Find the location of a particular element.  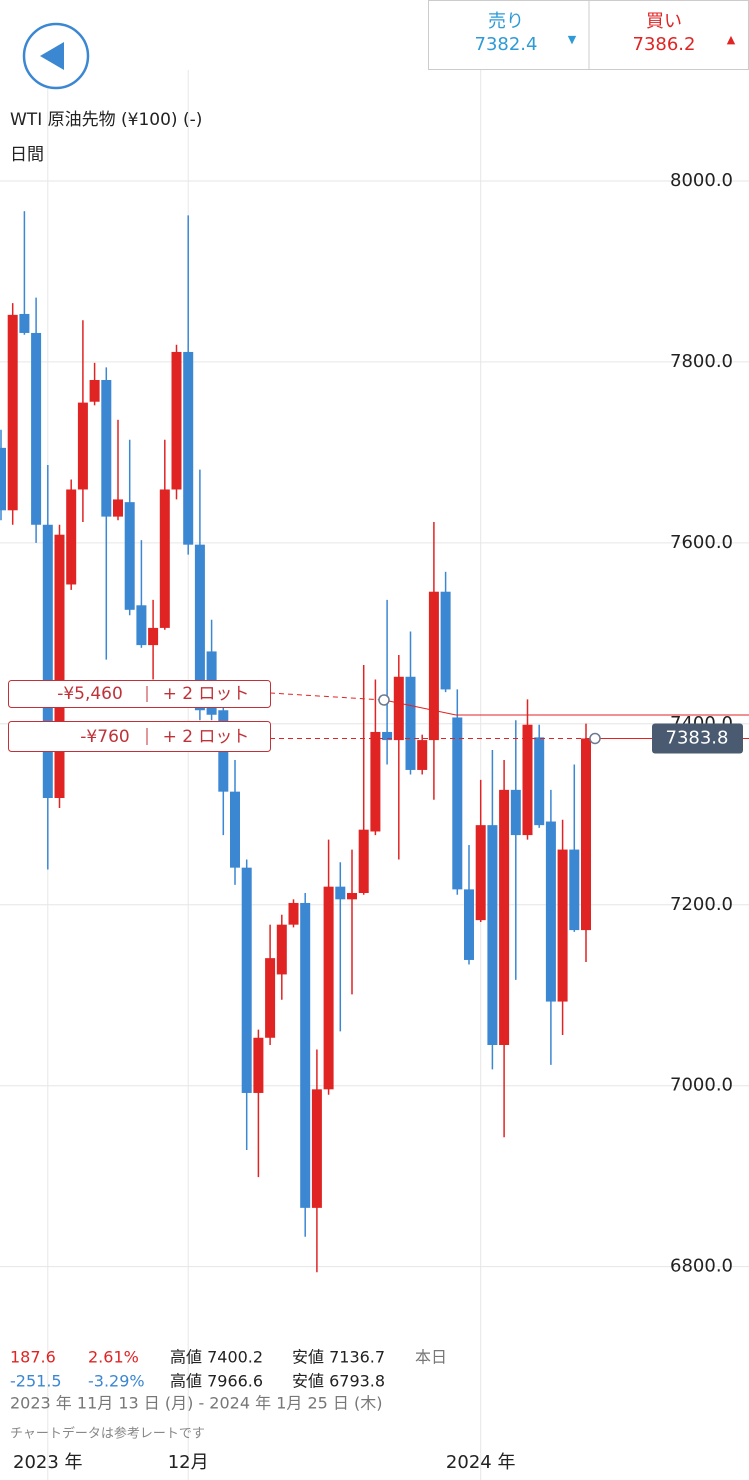

y-tick-label: 7200.0 is located at coordinates (701, 904).